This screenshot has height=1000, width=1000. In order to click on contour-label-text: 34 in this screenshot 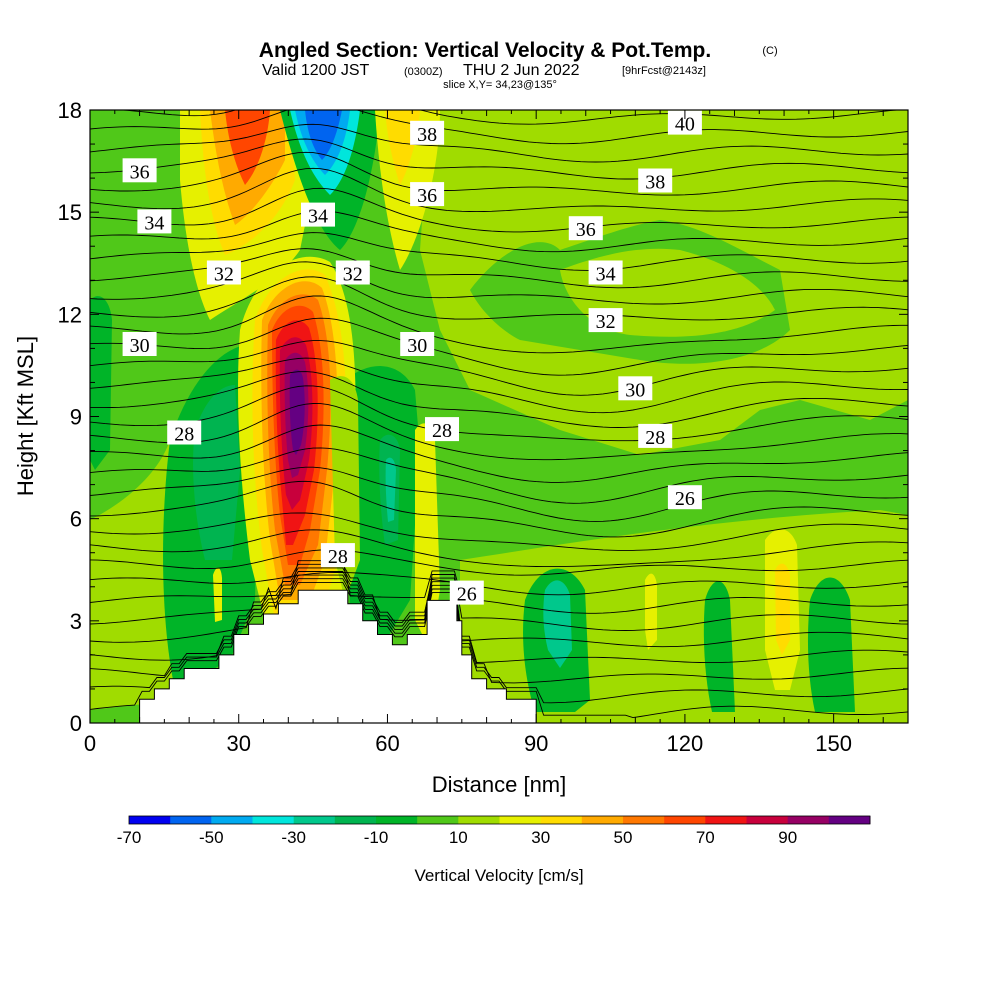, I will do `click(606, 275)`.